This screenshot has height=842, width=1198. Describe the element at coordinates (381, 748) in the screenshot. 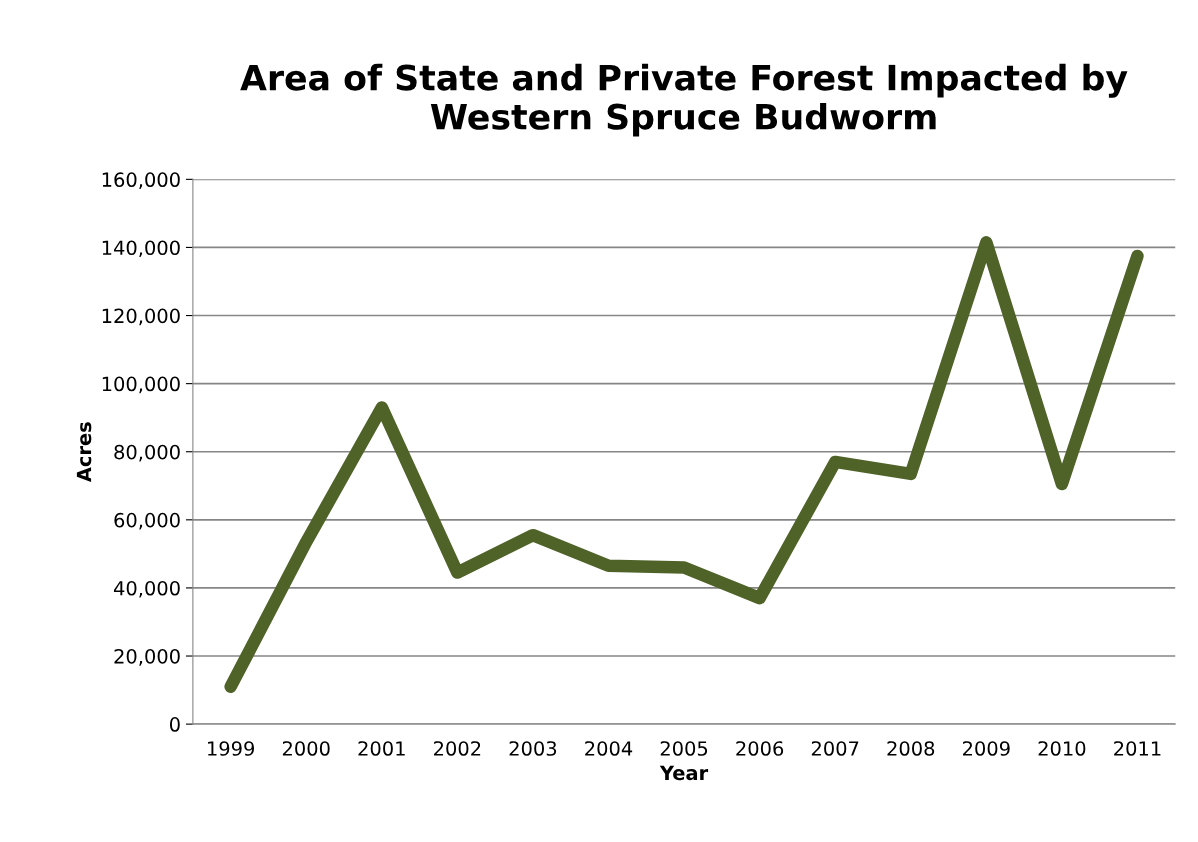

I see `x-tick-label: 2001` at that location.